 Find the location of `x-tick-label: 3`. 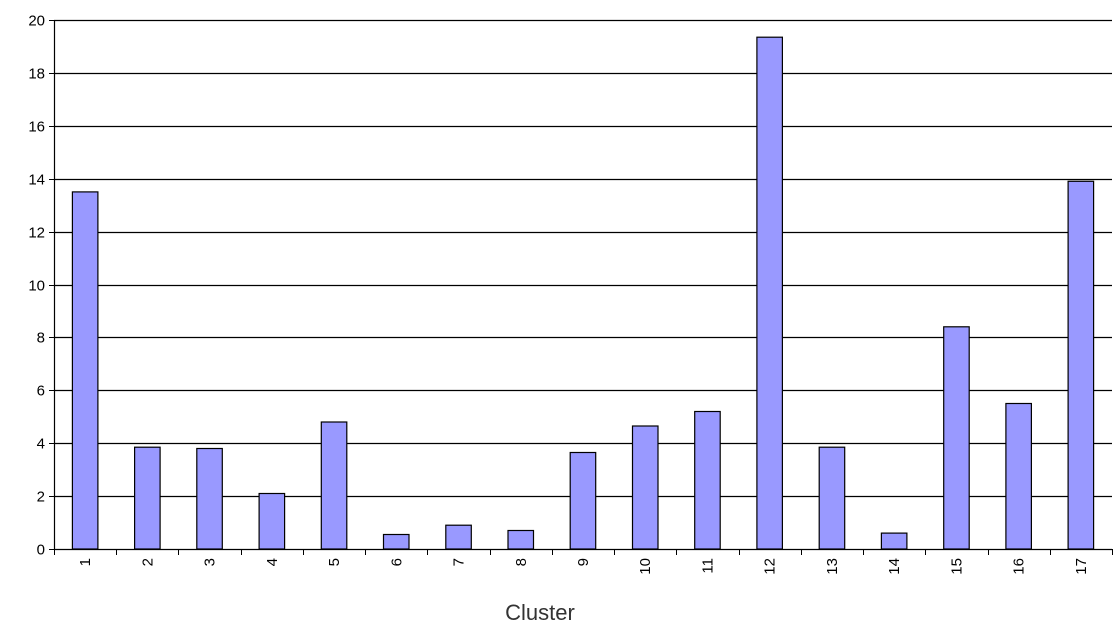

x-tick-label: 3 is located at coordinates (210, 562).